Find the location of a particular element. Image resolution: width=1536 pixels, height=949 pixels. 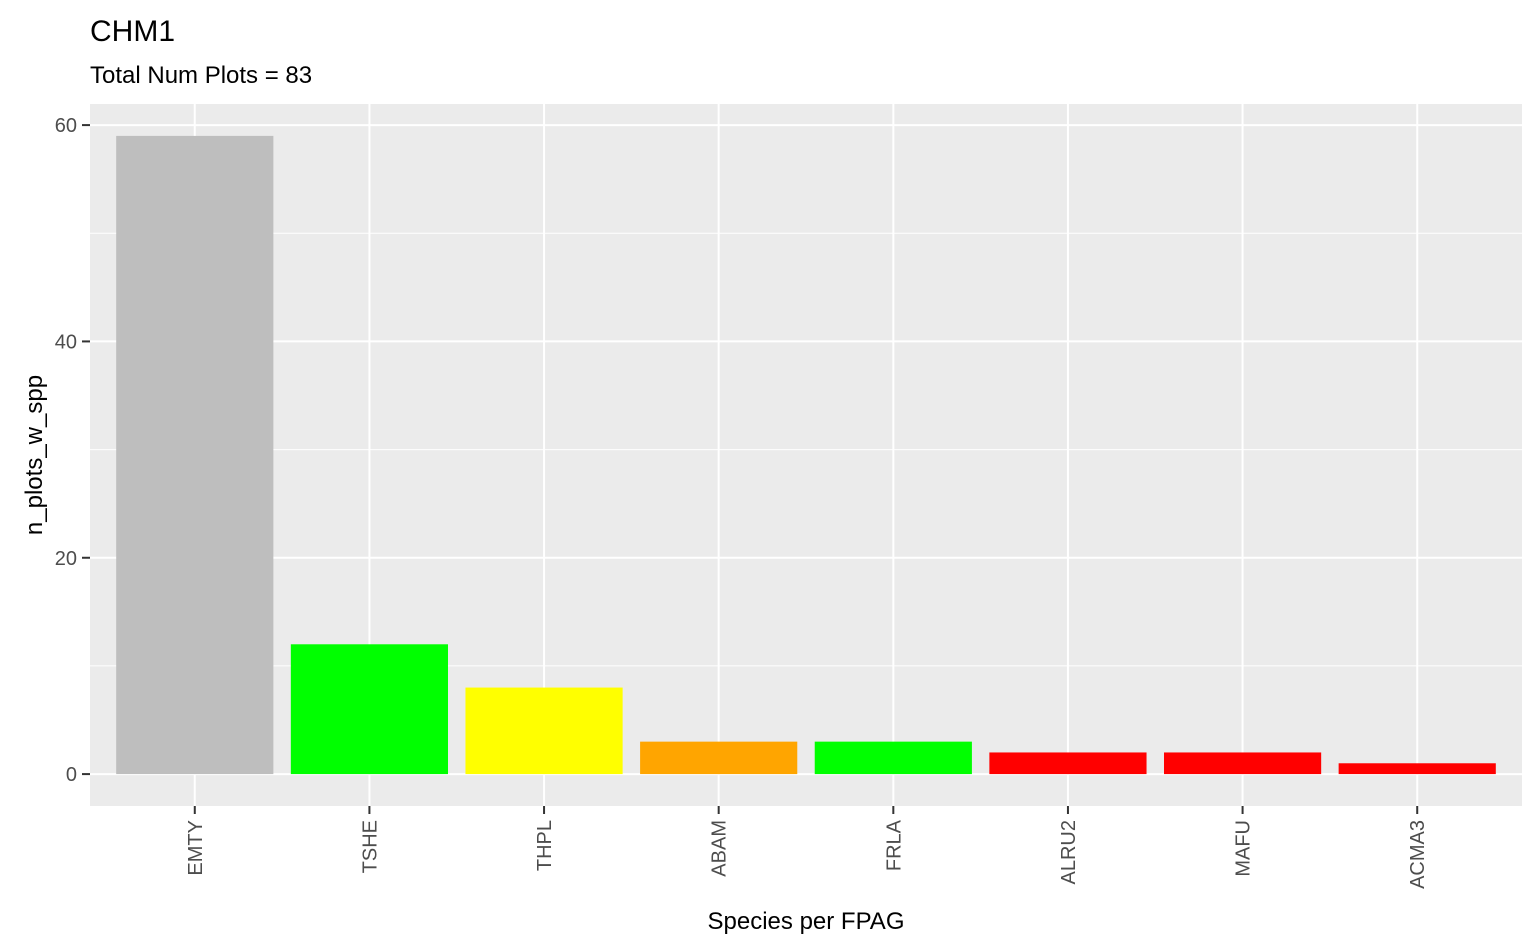

chart-subtitle: Total Num Plots = 83 is located at coordinates (201, 75).